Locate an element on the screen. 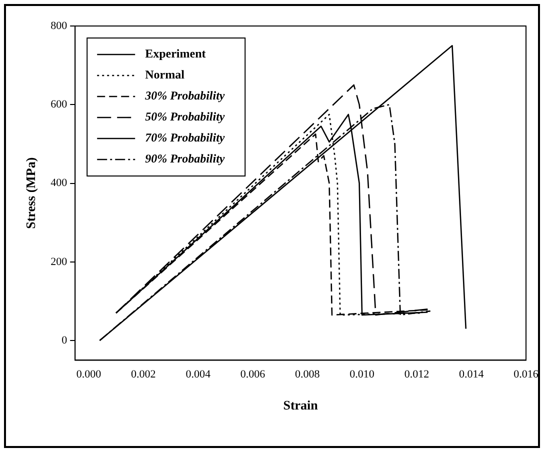 This screenshot has width=546, height=454. y-tick-label: 800 is located at coordinates (59, 26).